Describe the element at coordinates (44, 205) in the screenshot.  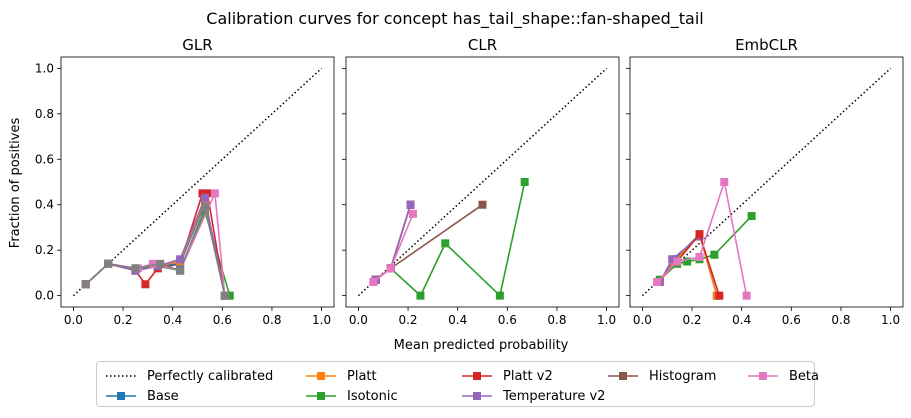
I see `y-tick-label: 0.4` at that location.